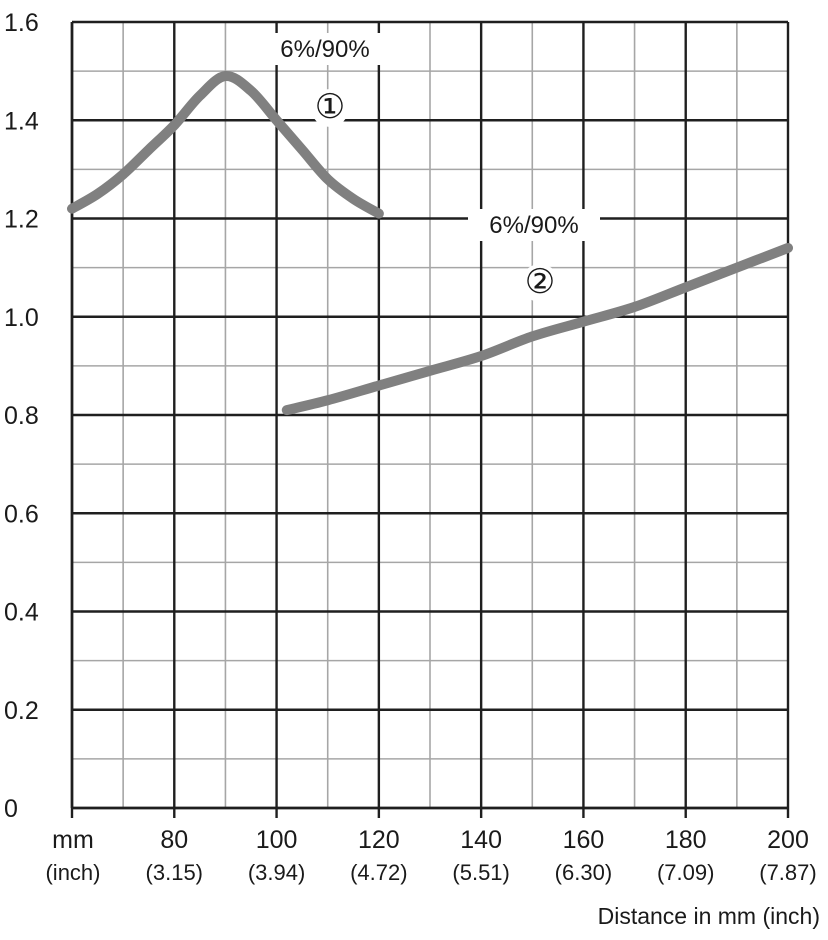  I want to click on x-axis-label: Distance in mm (inch), so click(709, 916).